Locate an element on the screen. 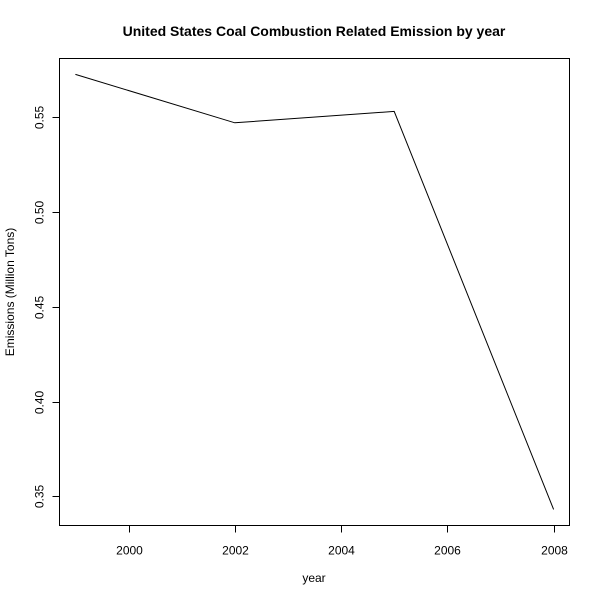 The image size is (600, 600). x-tick-label: 2000 is located at coordinates (129, 551).